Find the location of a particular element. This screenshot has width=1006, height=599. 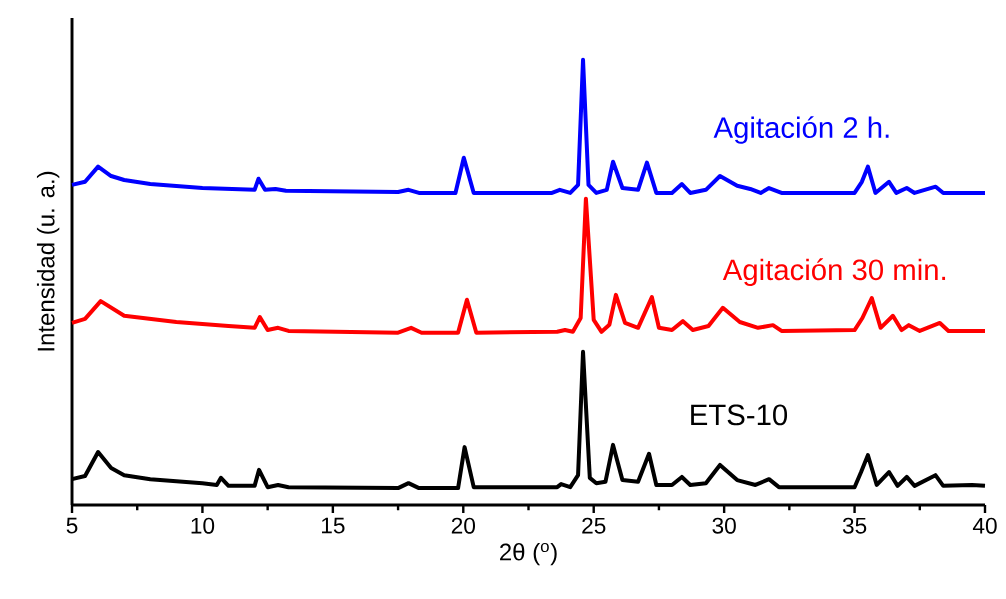

x-tick-label: 25 is located at coordinates (594, 525).